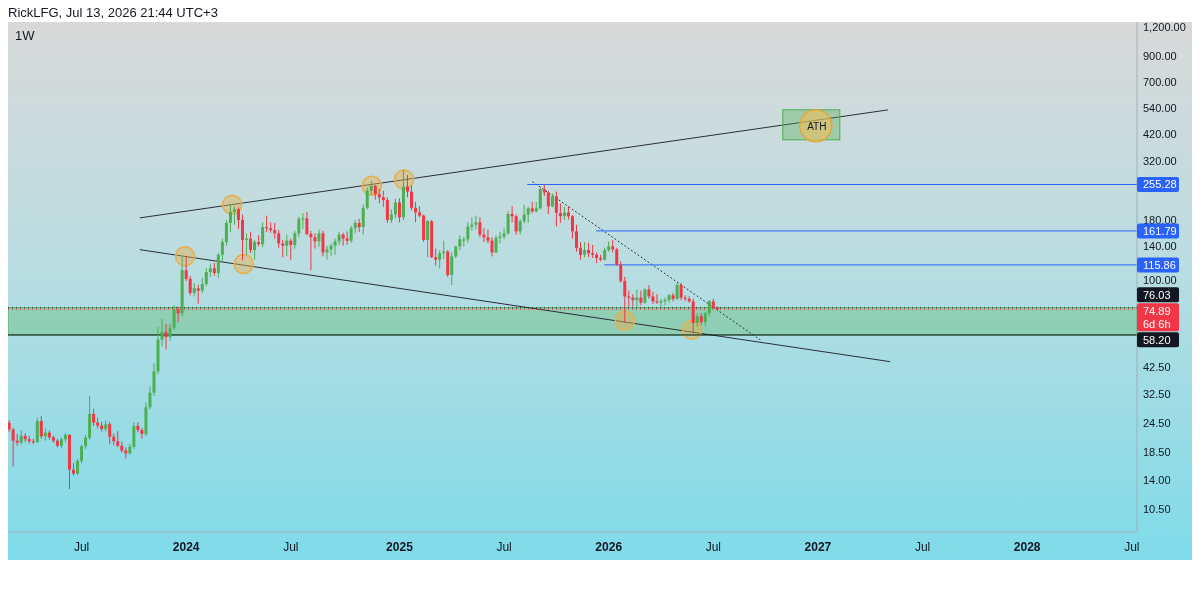  What do you see at coordinates (1160, 161) in the screenshot?
I see `y-tick-label: 320.00` at bounding box center [1160, 161].